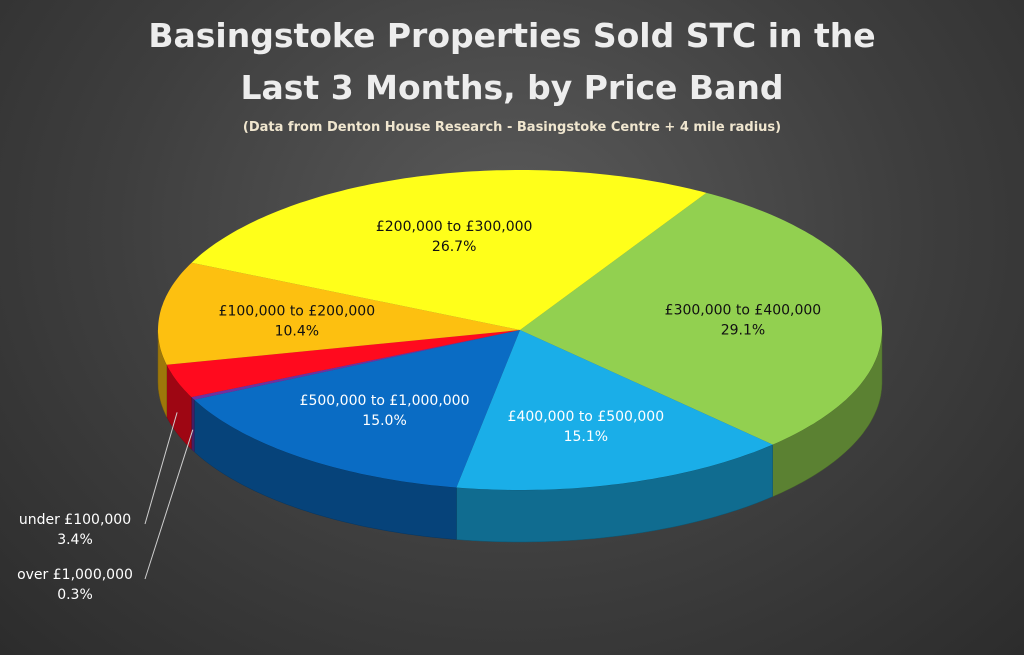 This screenshot has width=1024, height=655. What do you see at coordinates (297, 331) in the screenshot?
I see `slice-percentage-label: 10.4%` at bounding box center [297, 331].